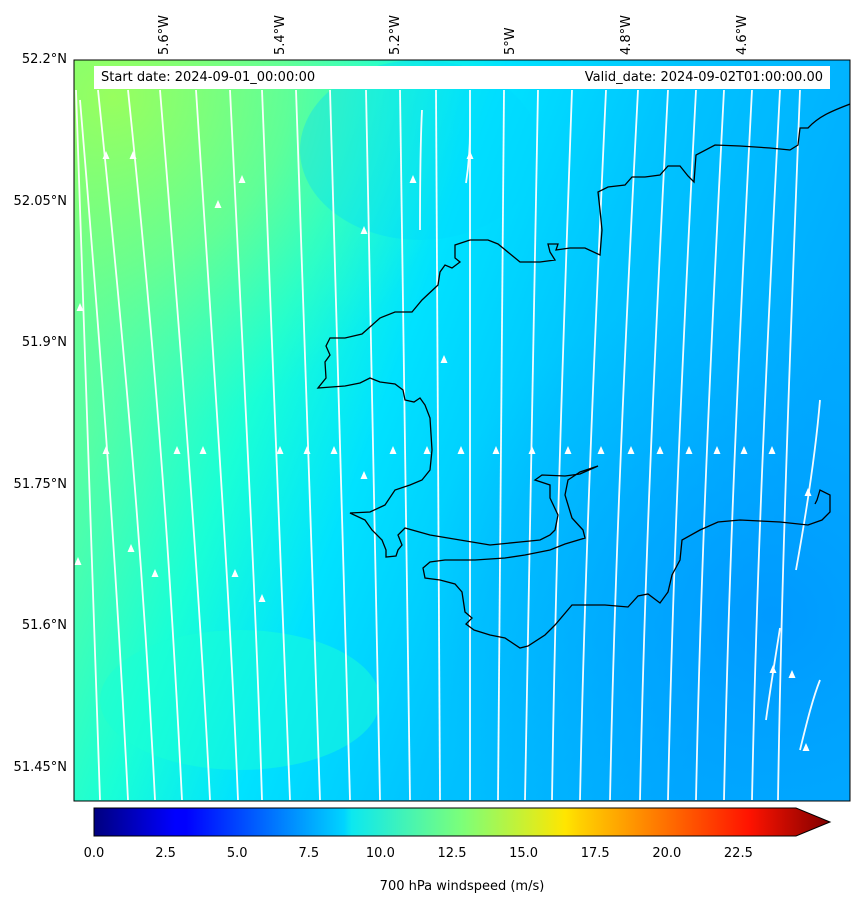  Describe the element at coordinates (44, 59) in the screenshot. I see `lat-label-52-2: 52.2°N` at that location.